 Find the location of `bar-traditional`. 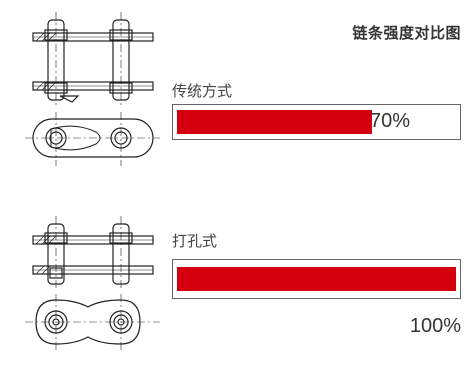

bar-traditional is located at coordinates (275, 122).